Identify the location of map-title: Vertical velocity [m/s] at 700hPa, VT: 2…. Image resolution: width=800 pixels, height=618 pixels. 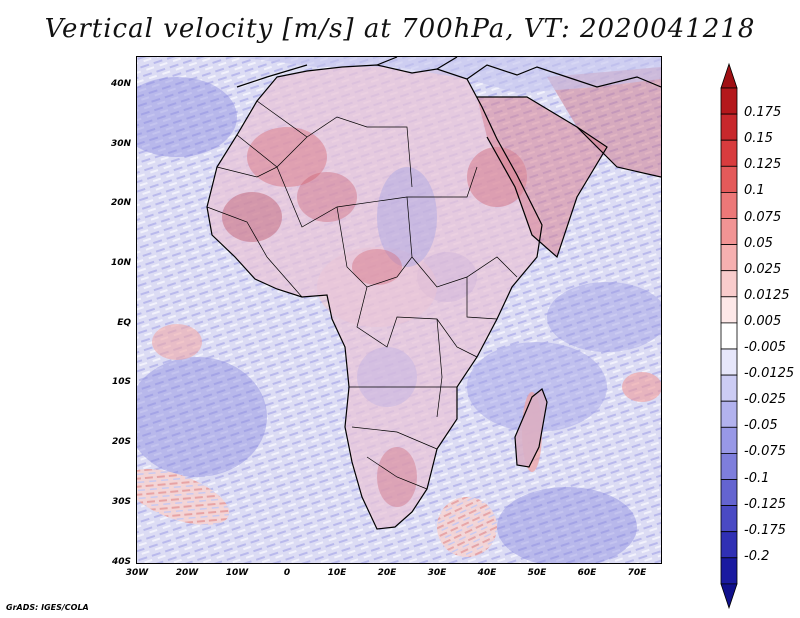
(400, 29).